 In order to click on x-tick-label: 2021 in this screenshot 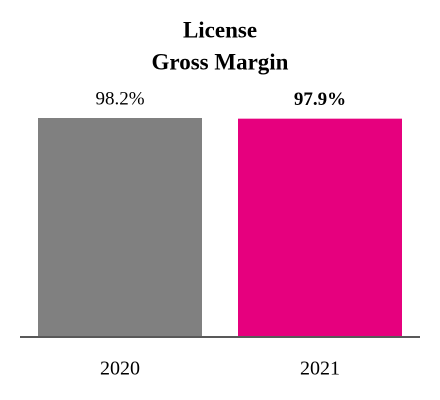, I will do `click(320, 369)`.